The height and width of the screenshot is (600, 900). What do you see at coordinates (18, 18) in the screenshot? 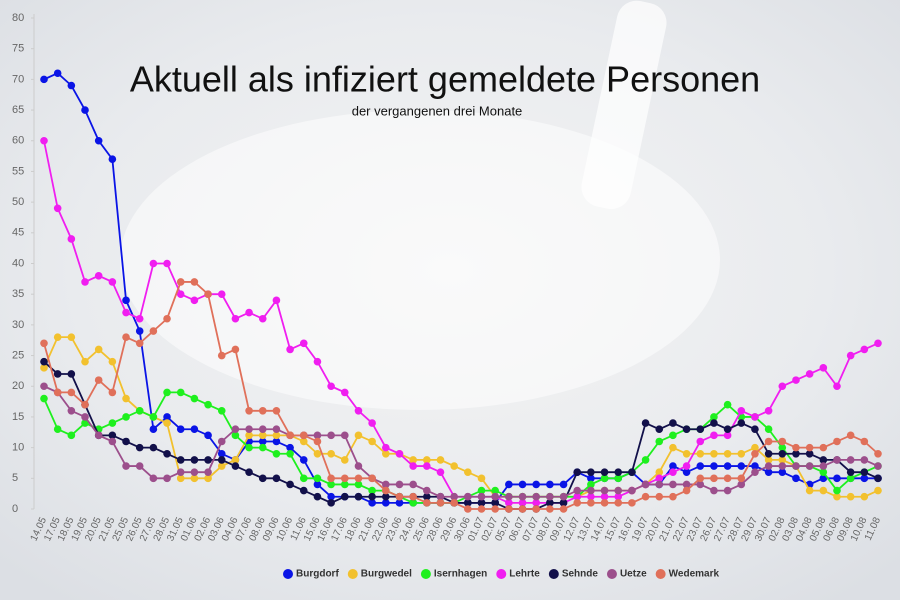
I see `y-tick-label: 80` at bounding box center [18, 18].